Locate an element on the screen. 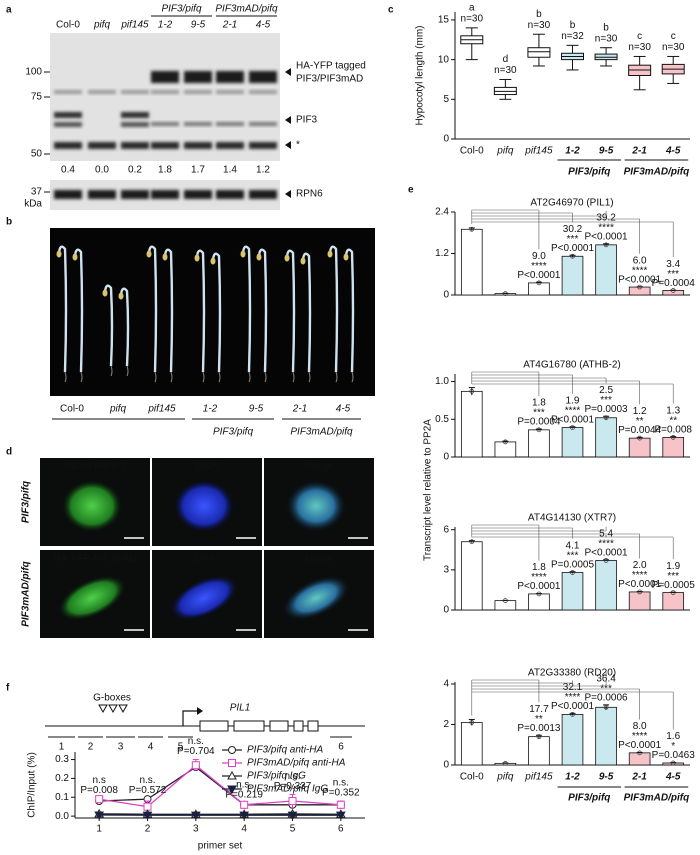 This screenshot has width=700, height=855. nucleus-signal is located at coordinates (316, 506).